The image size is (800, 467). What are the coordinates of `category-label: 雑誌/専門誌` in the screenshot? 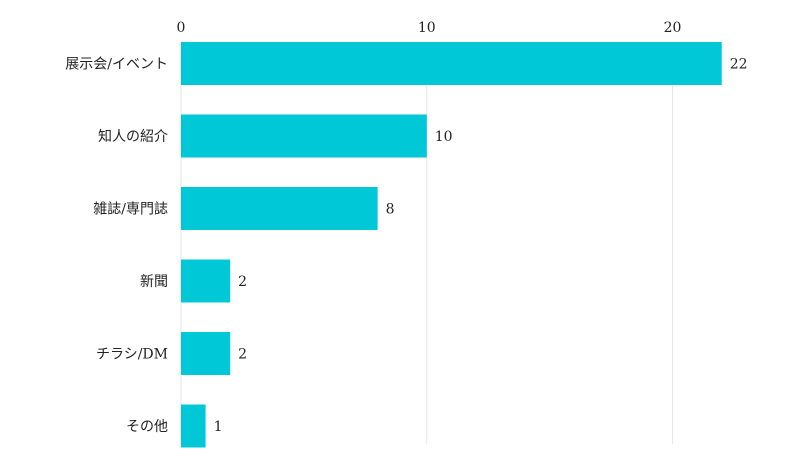 It's located at (130, 210).